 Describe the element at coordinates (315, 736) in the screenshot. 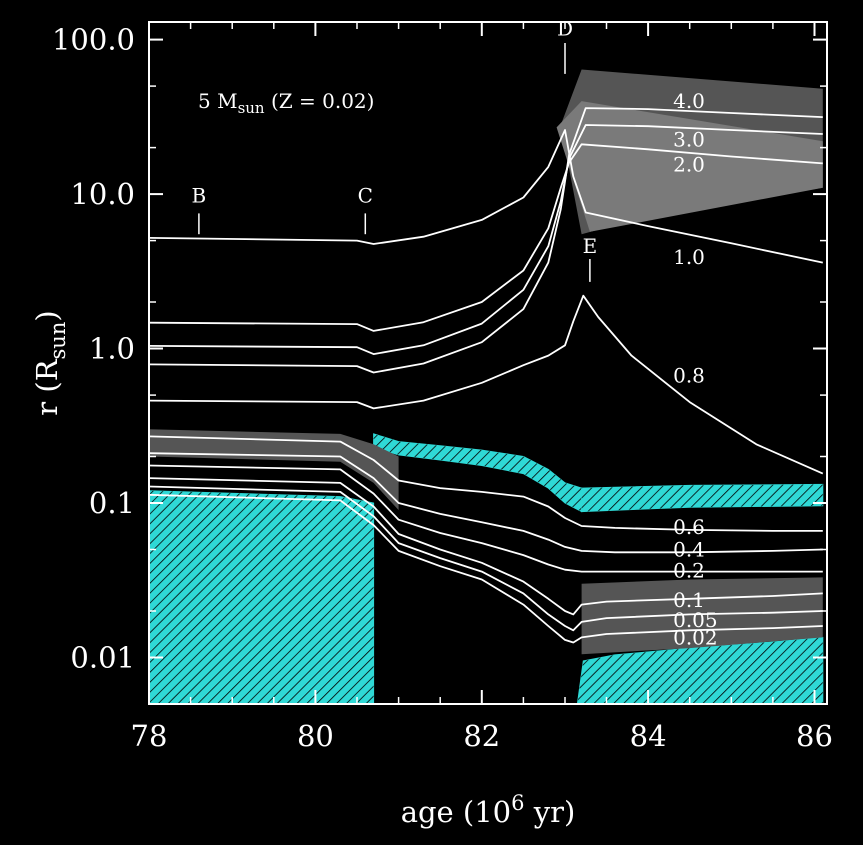

I see `x-tick-label: 80` at that location.